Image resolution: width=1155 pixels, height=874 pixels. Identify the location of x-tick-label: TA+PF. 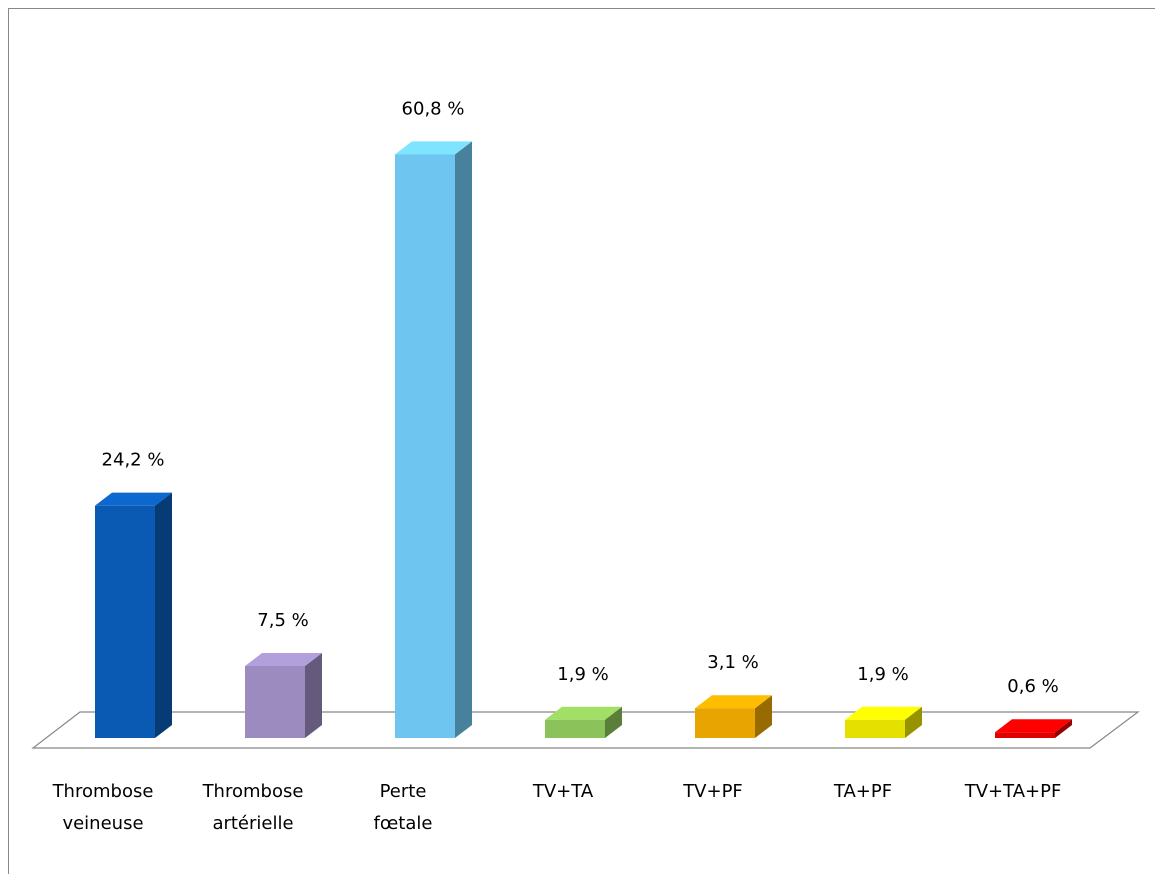
(862, 791).